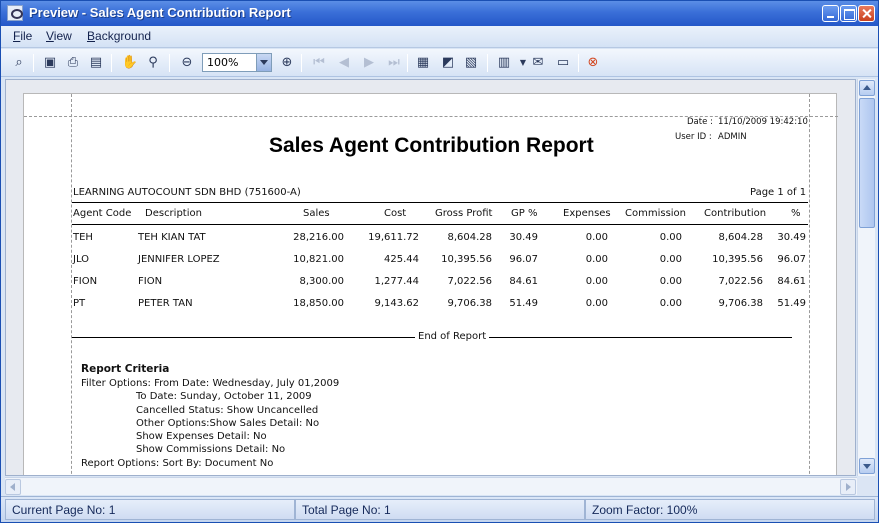 The height and width of the screenshot is (523, 879). I want to click on cell-gross-profit: 10,395.56, so click(466, 259).